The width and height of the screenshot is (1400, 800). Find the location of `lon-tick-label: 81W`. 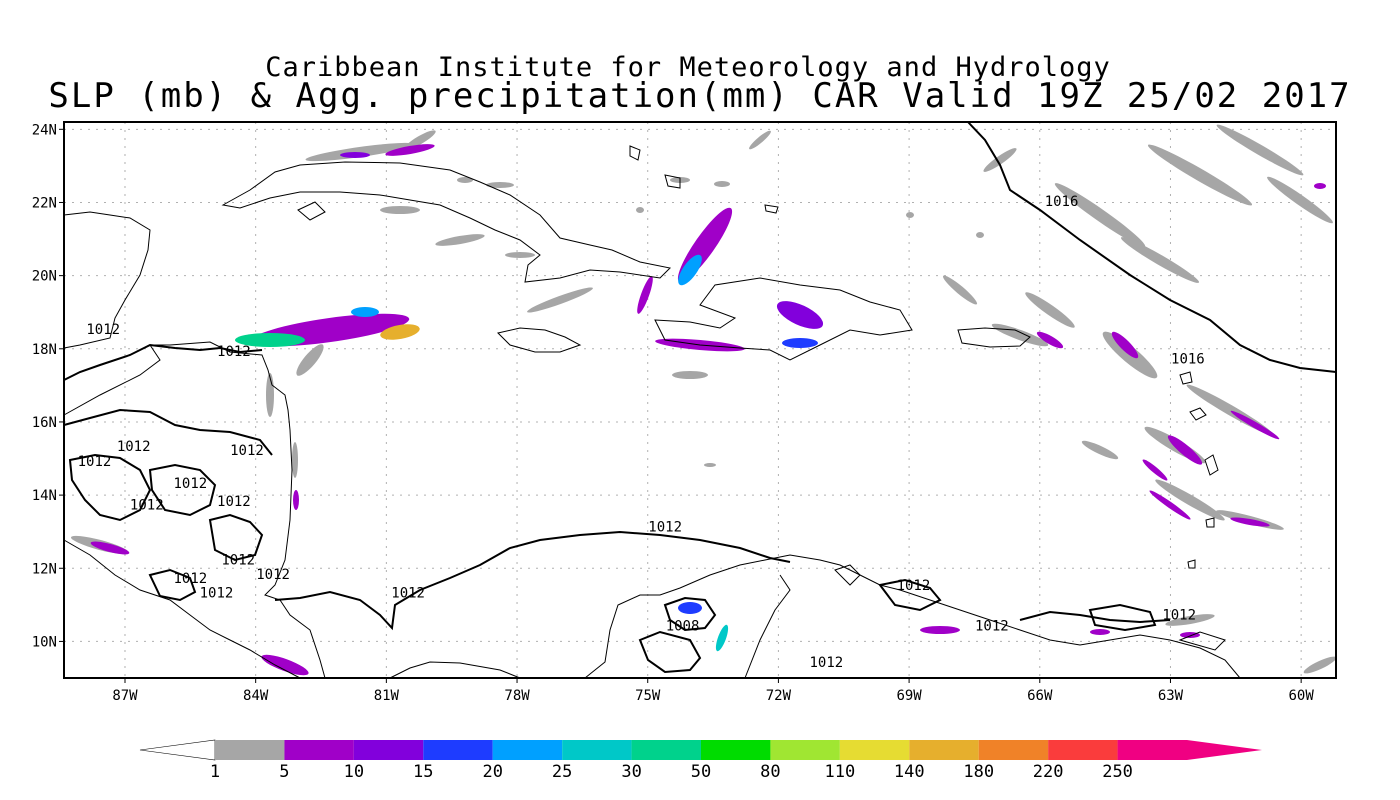

lon-tick-label: 81W is located at coordinates (387, 696).